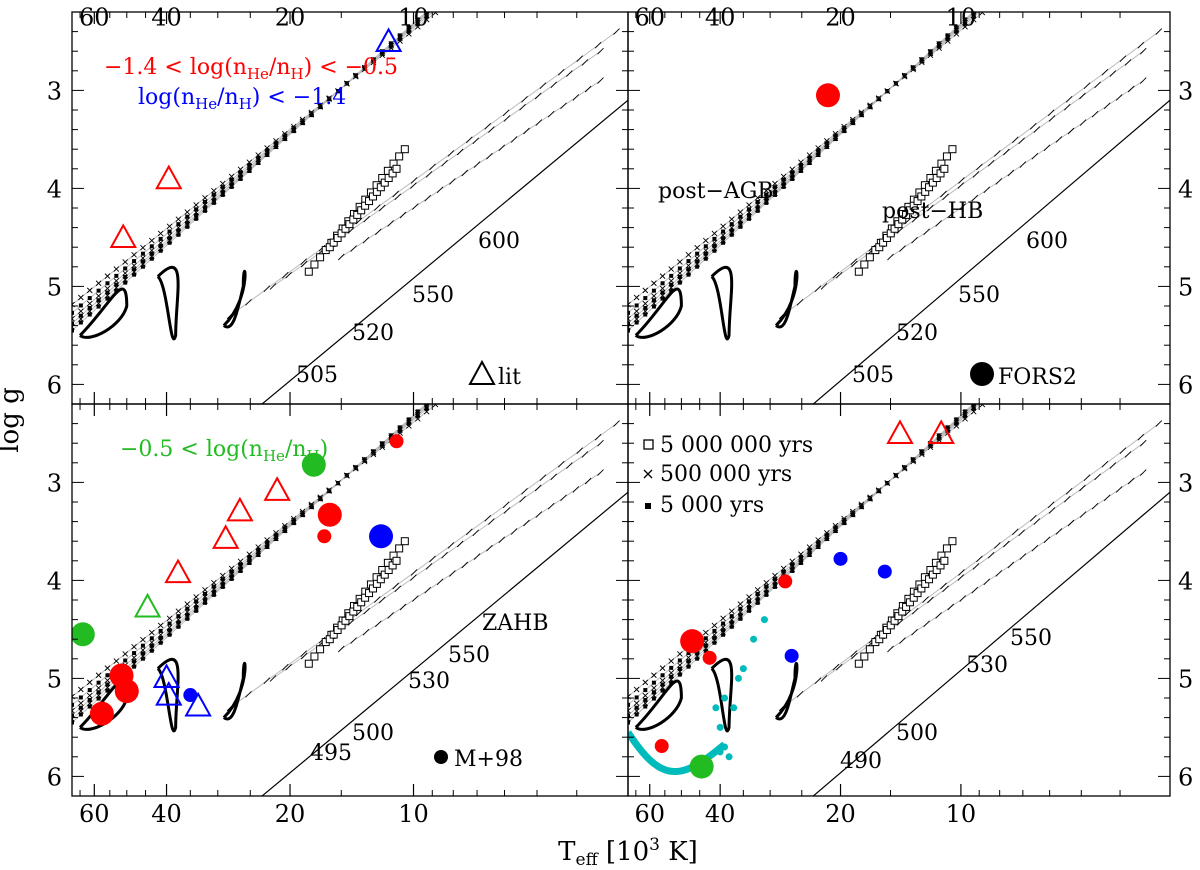 The image size is (1200, 870). What do you see at coordinates (979, 295) in the screenshot?
I see `mass-label: 550` at bounding box center [979, 295].